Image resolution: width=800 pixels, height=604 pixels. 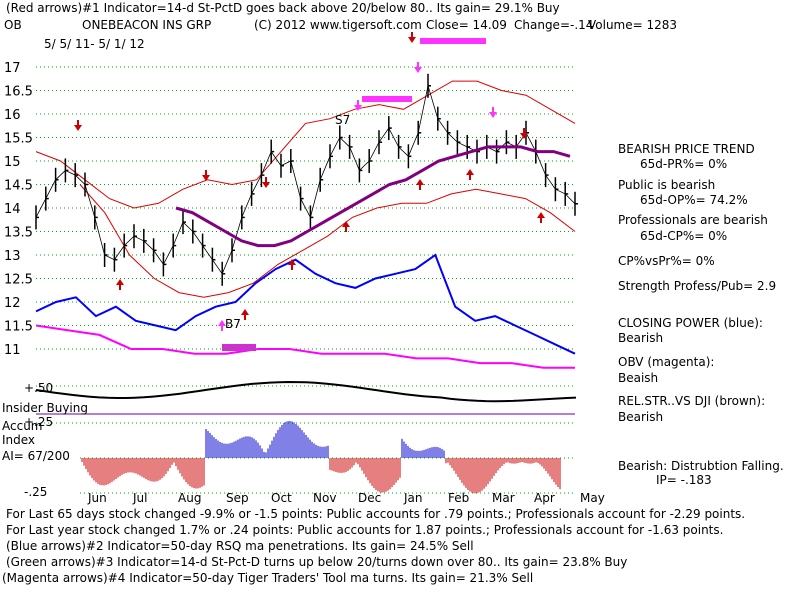 I want to click on ai-plus50: +.50, so click(x=39, y=388).